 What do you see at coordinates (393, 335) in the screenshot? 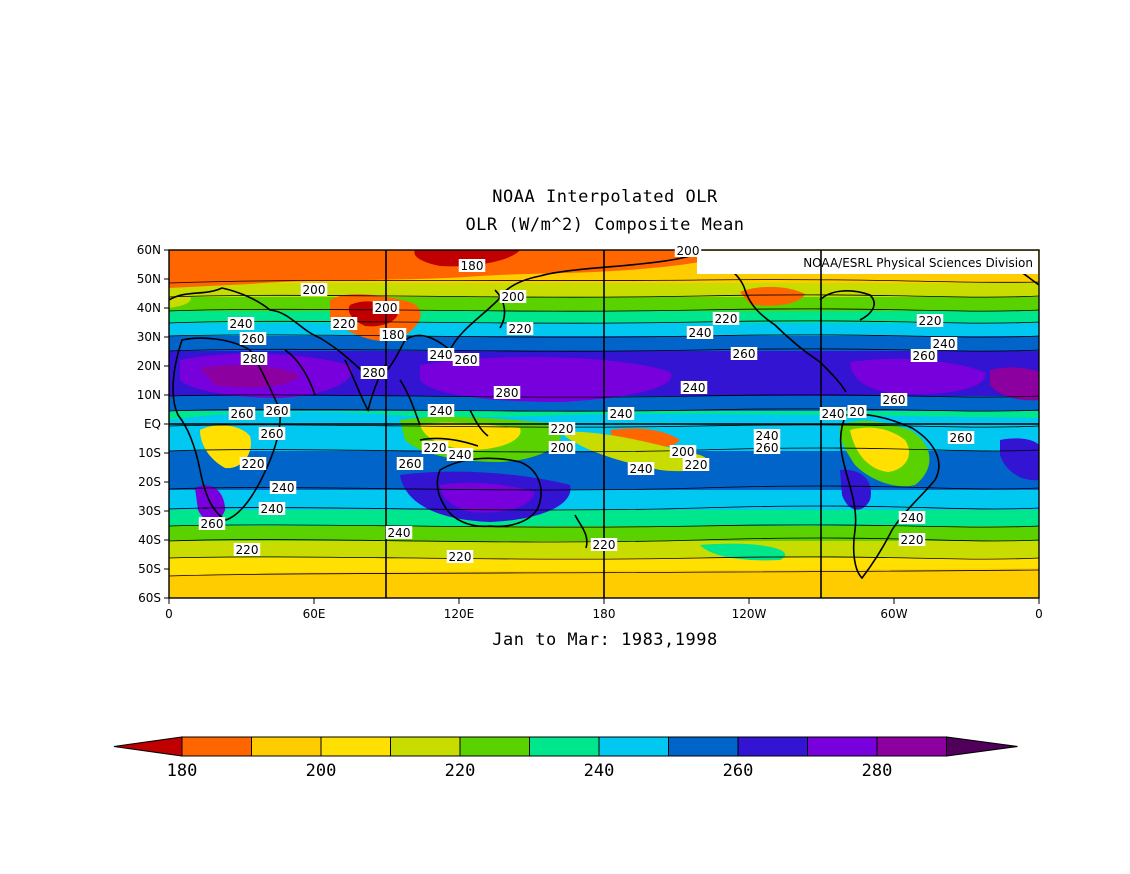
I see `contour-label: 180` at bounding box center [393, 335].